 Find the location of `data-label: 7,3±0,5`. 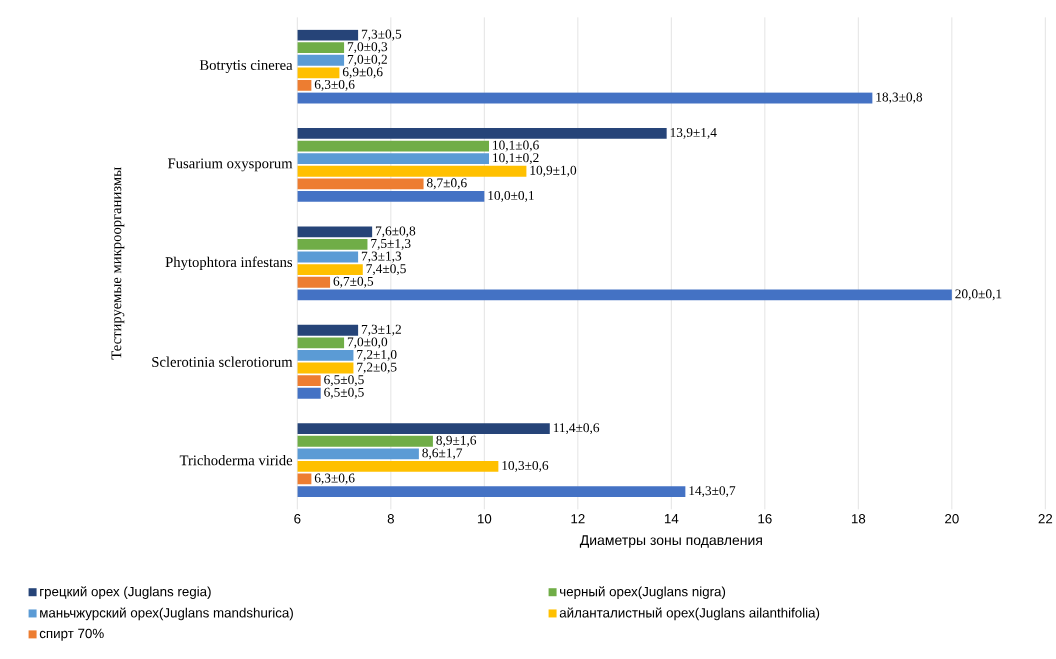

data-label: 7,3±0,5 is located at coordinates (381, 35).